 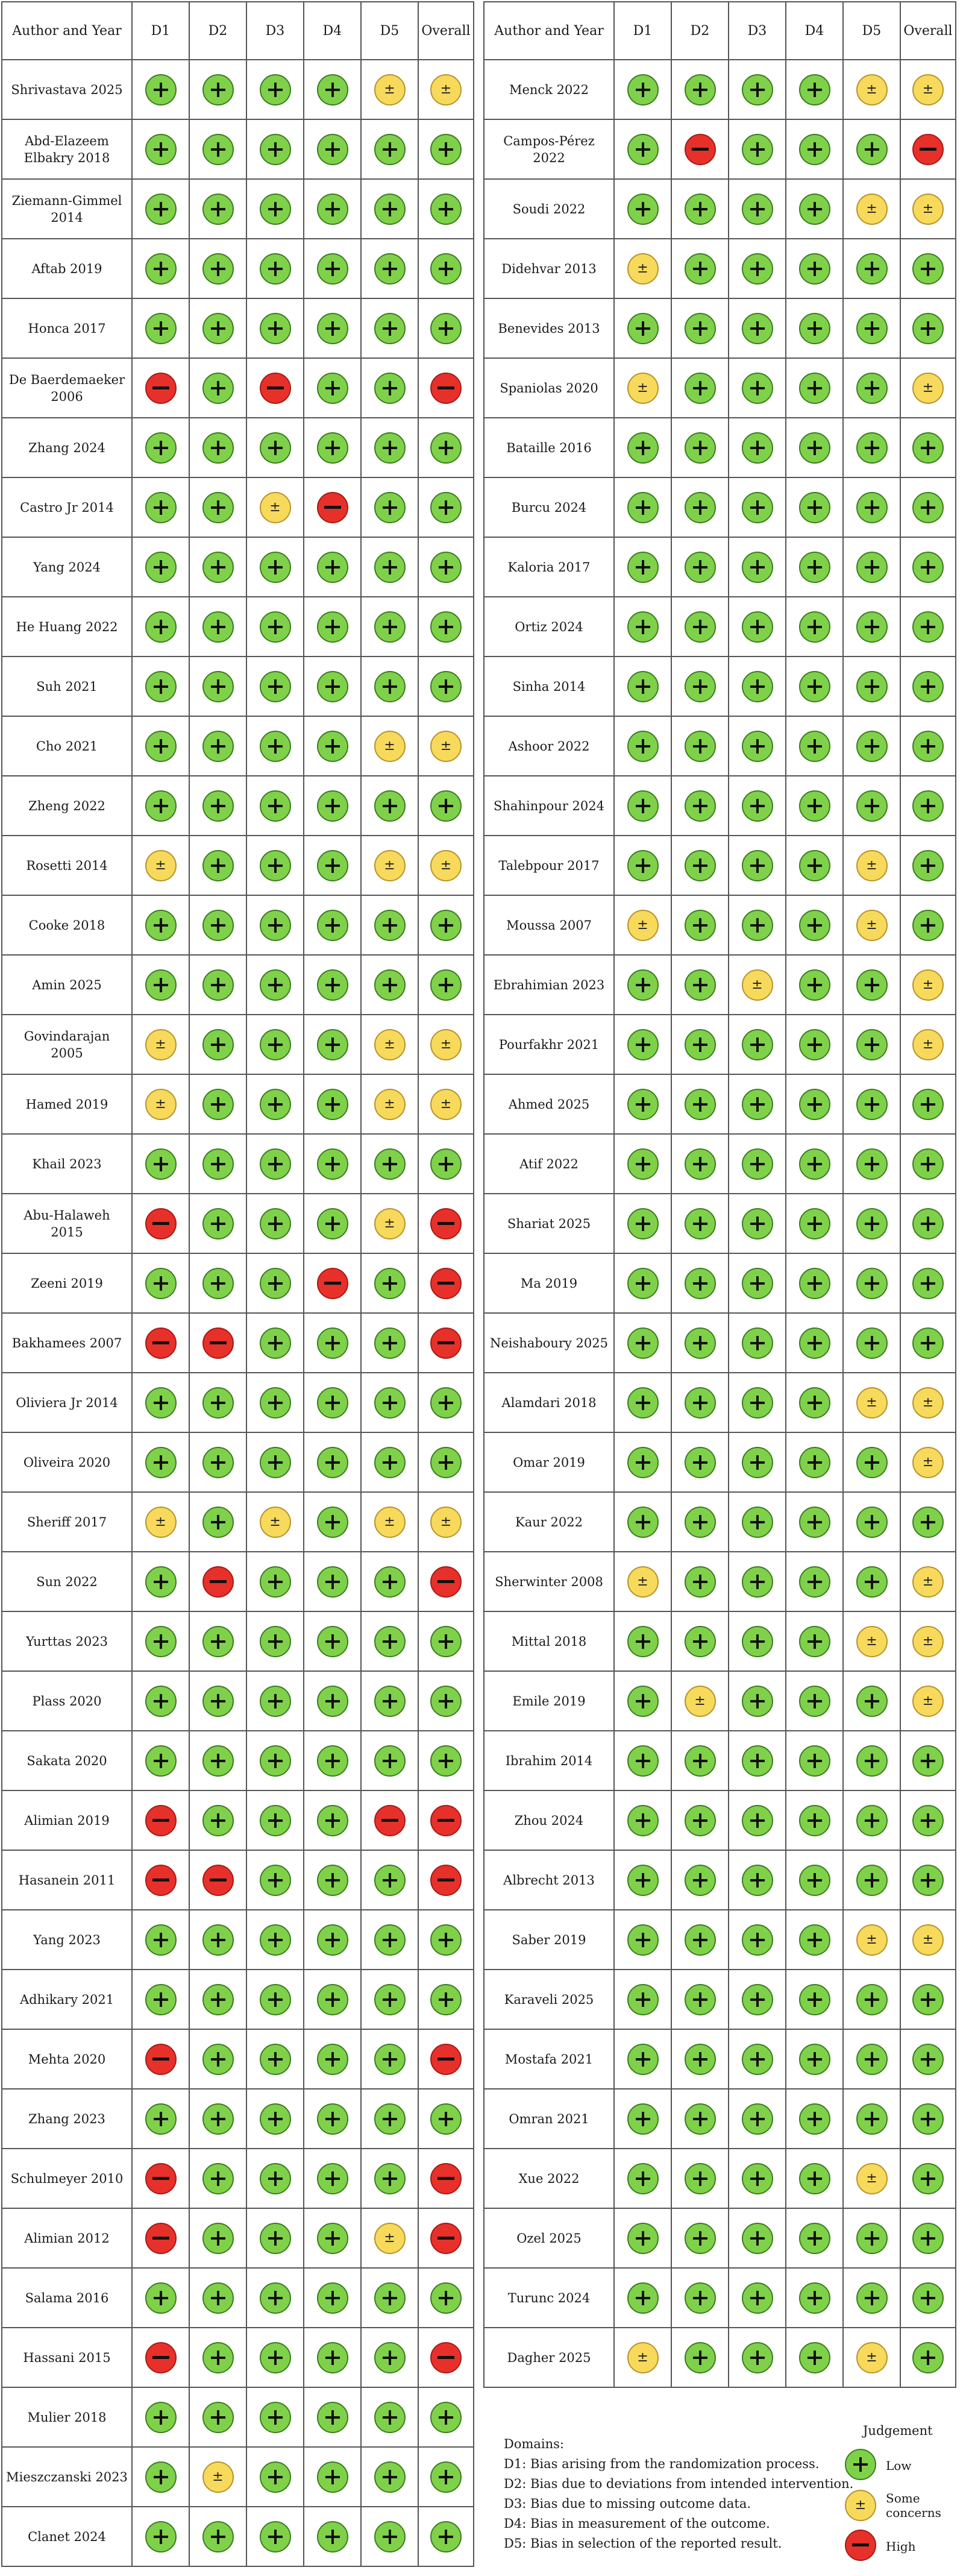 What do you see at coordinates (238, 268) in the screenshot?
I see `study-row: Aftab 2019` at bounding box center [238, 268].